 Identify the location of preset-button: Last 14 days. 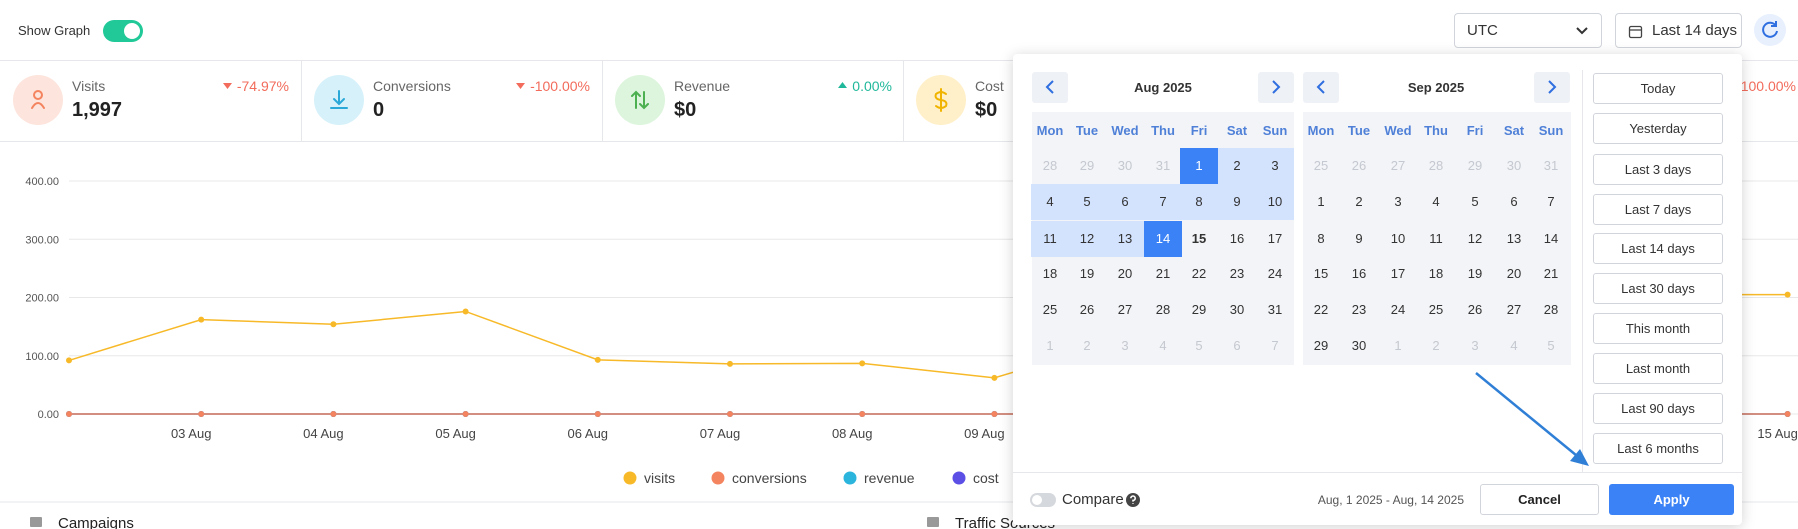
(1658, 248).